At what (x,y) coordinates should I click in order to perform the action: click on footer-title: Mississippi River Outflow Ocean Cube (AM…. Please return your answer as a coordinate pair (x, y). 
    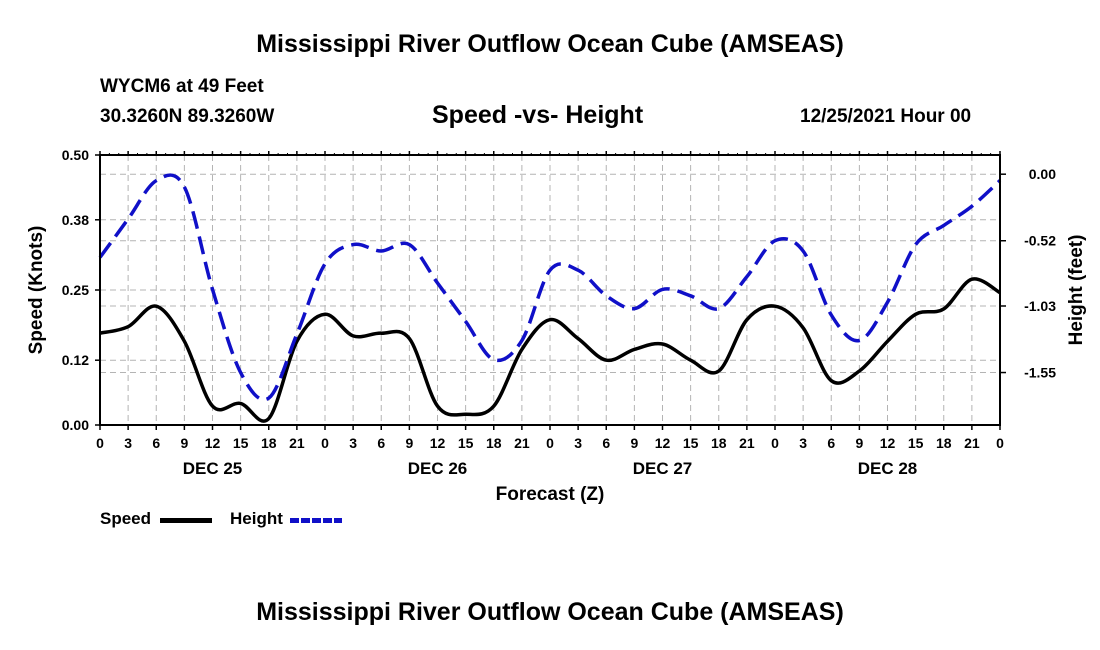
    Looking at the image, I should click on (550, 612).